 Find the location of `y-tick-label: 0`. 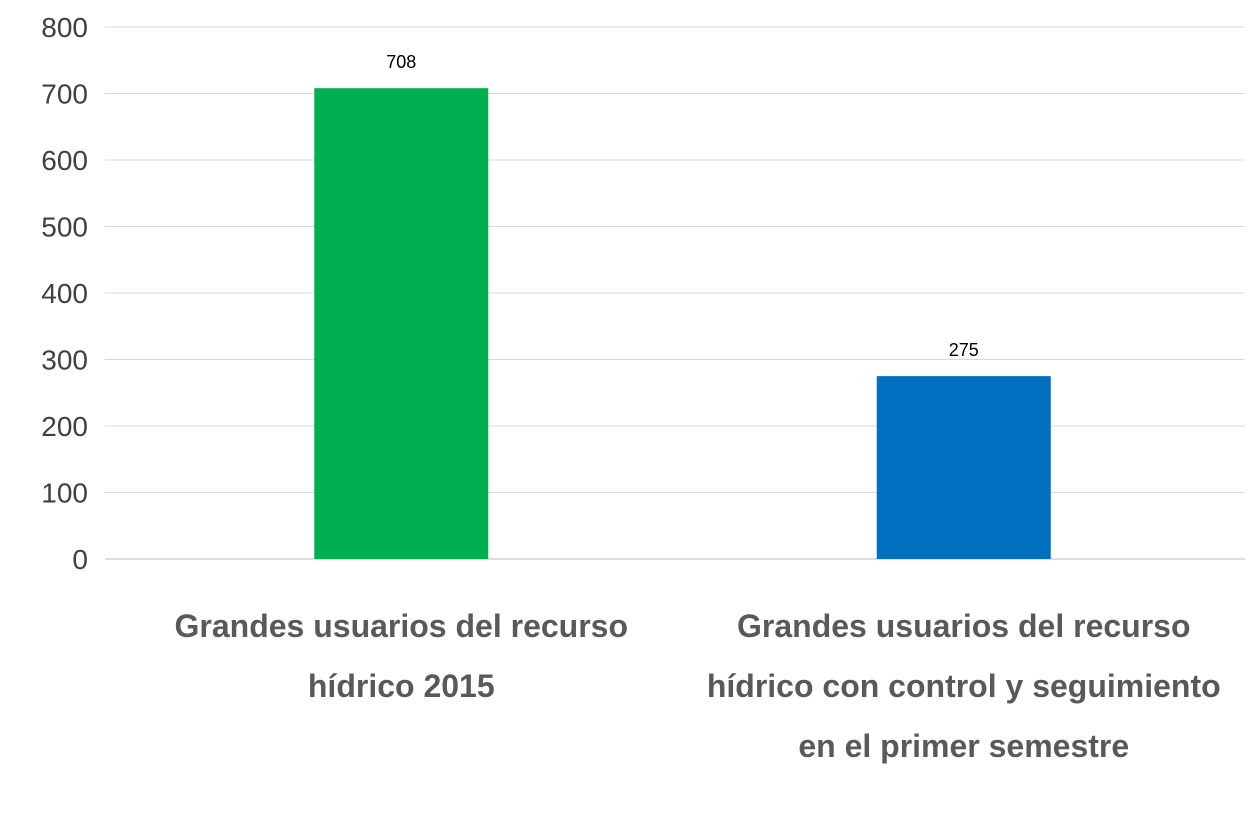

y-tick-label: 0 is located at coordinates (80, 559).